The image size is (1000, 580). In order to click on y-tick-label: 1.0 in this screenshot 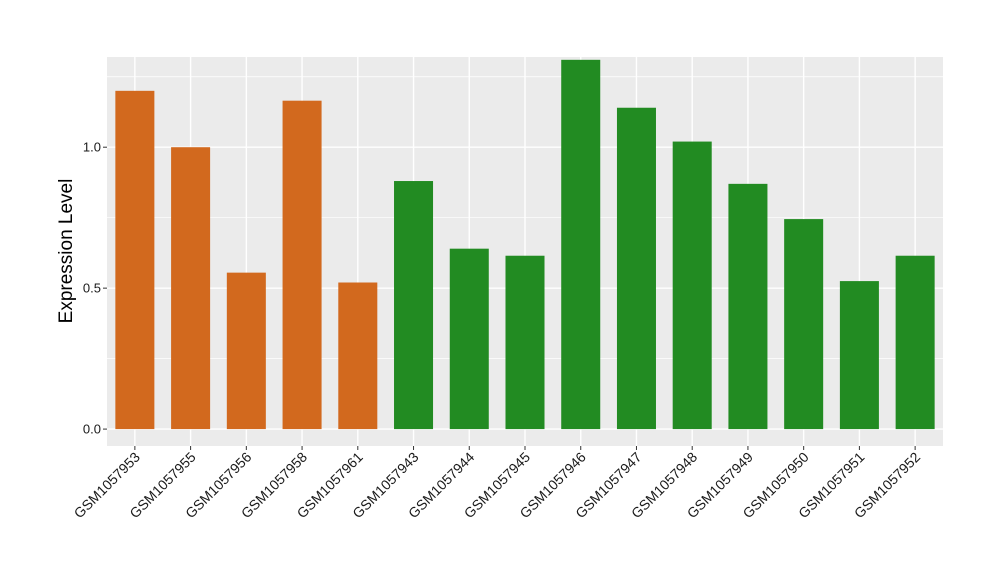, I will do `click(92, 147)`.